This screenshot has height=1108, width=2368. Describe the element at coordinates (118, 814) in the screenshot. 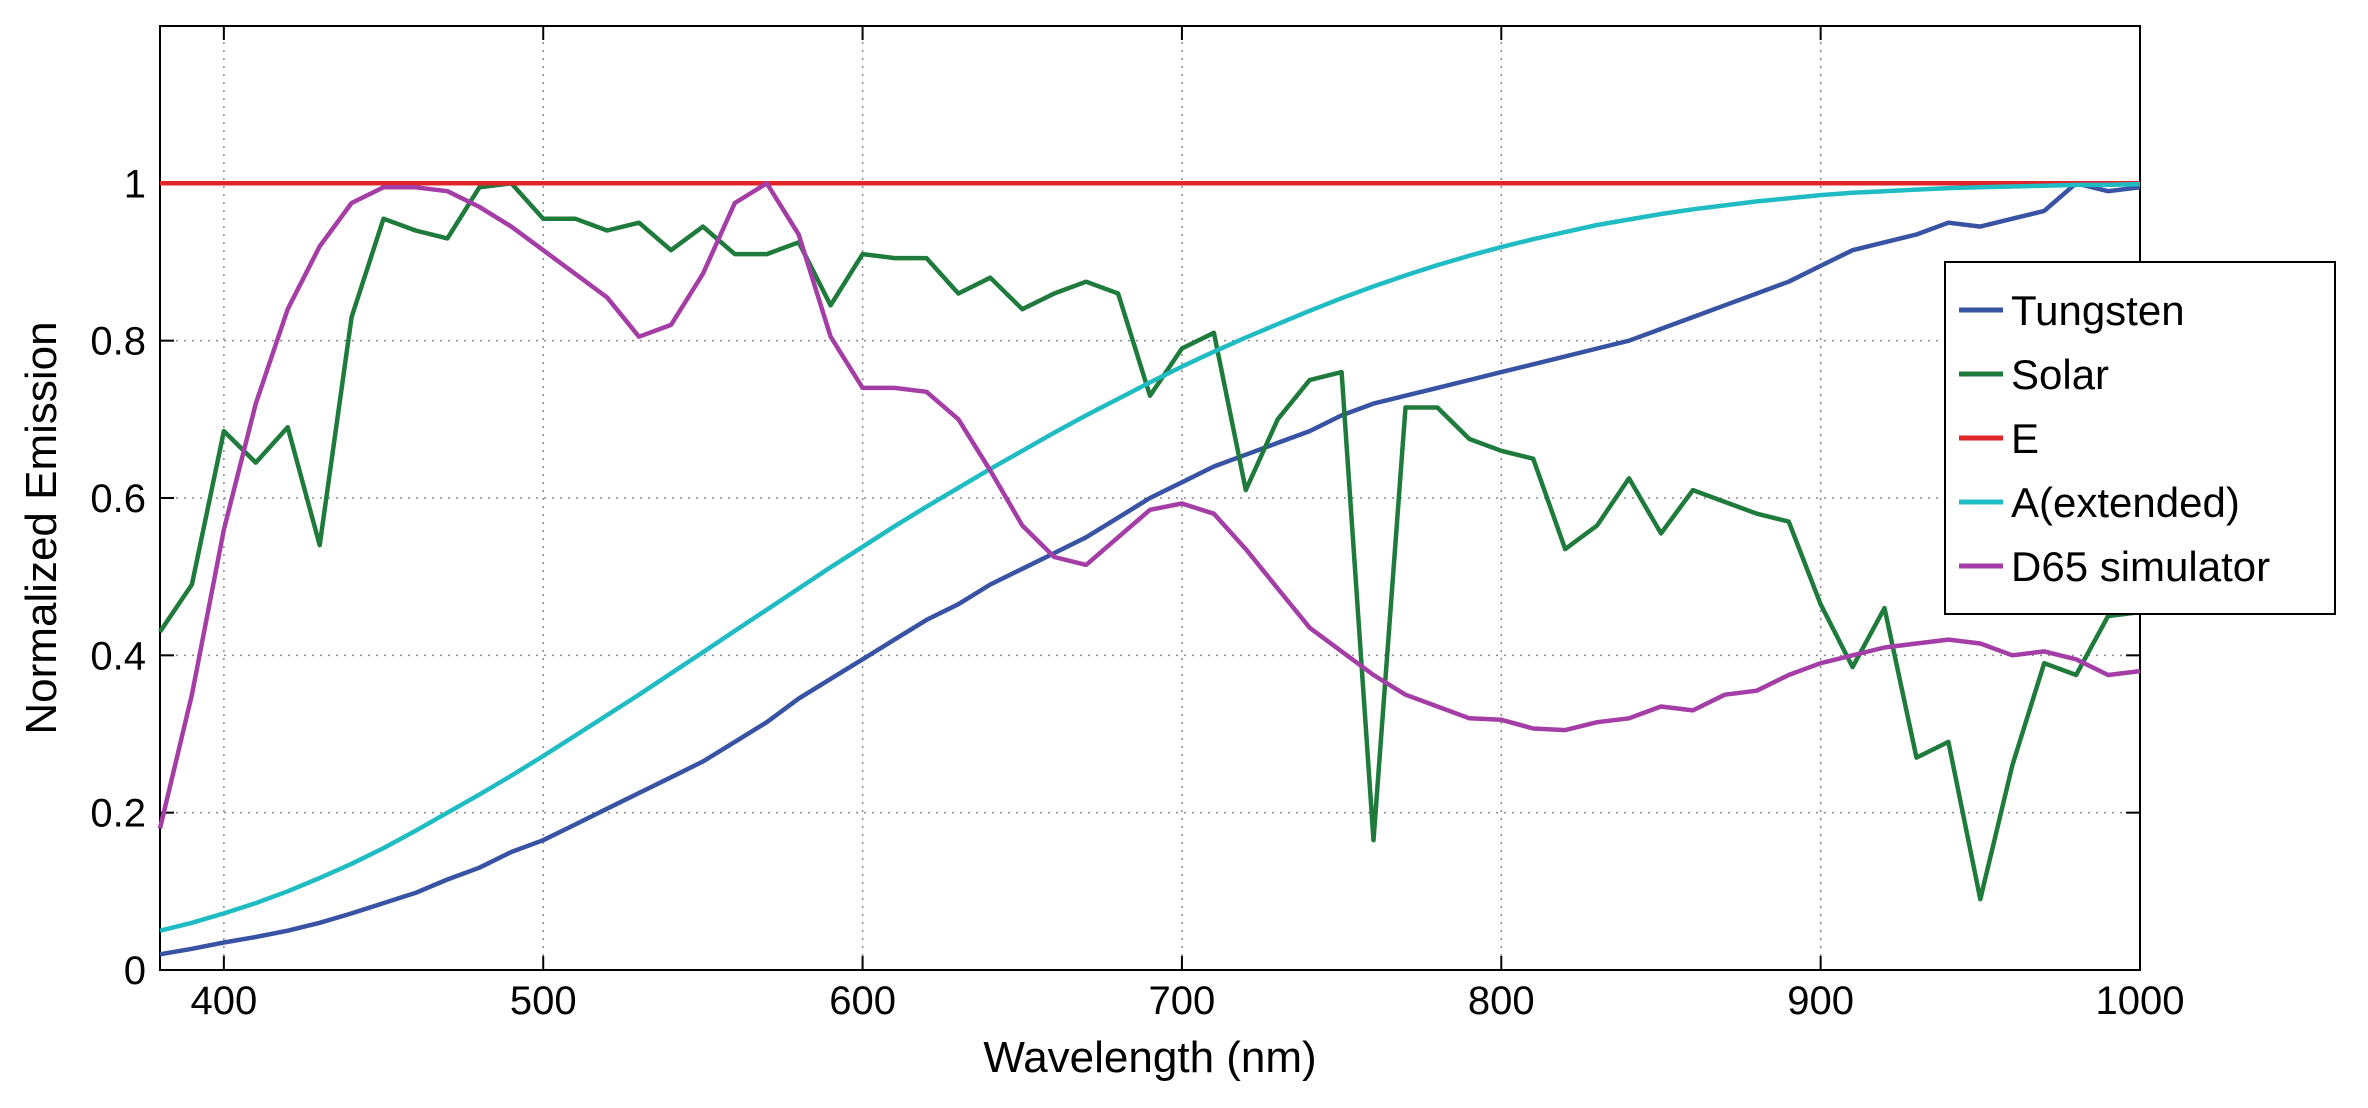

I see `y-tick-label: 0.2` at that location.